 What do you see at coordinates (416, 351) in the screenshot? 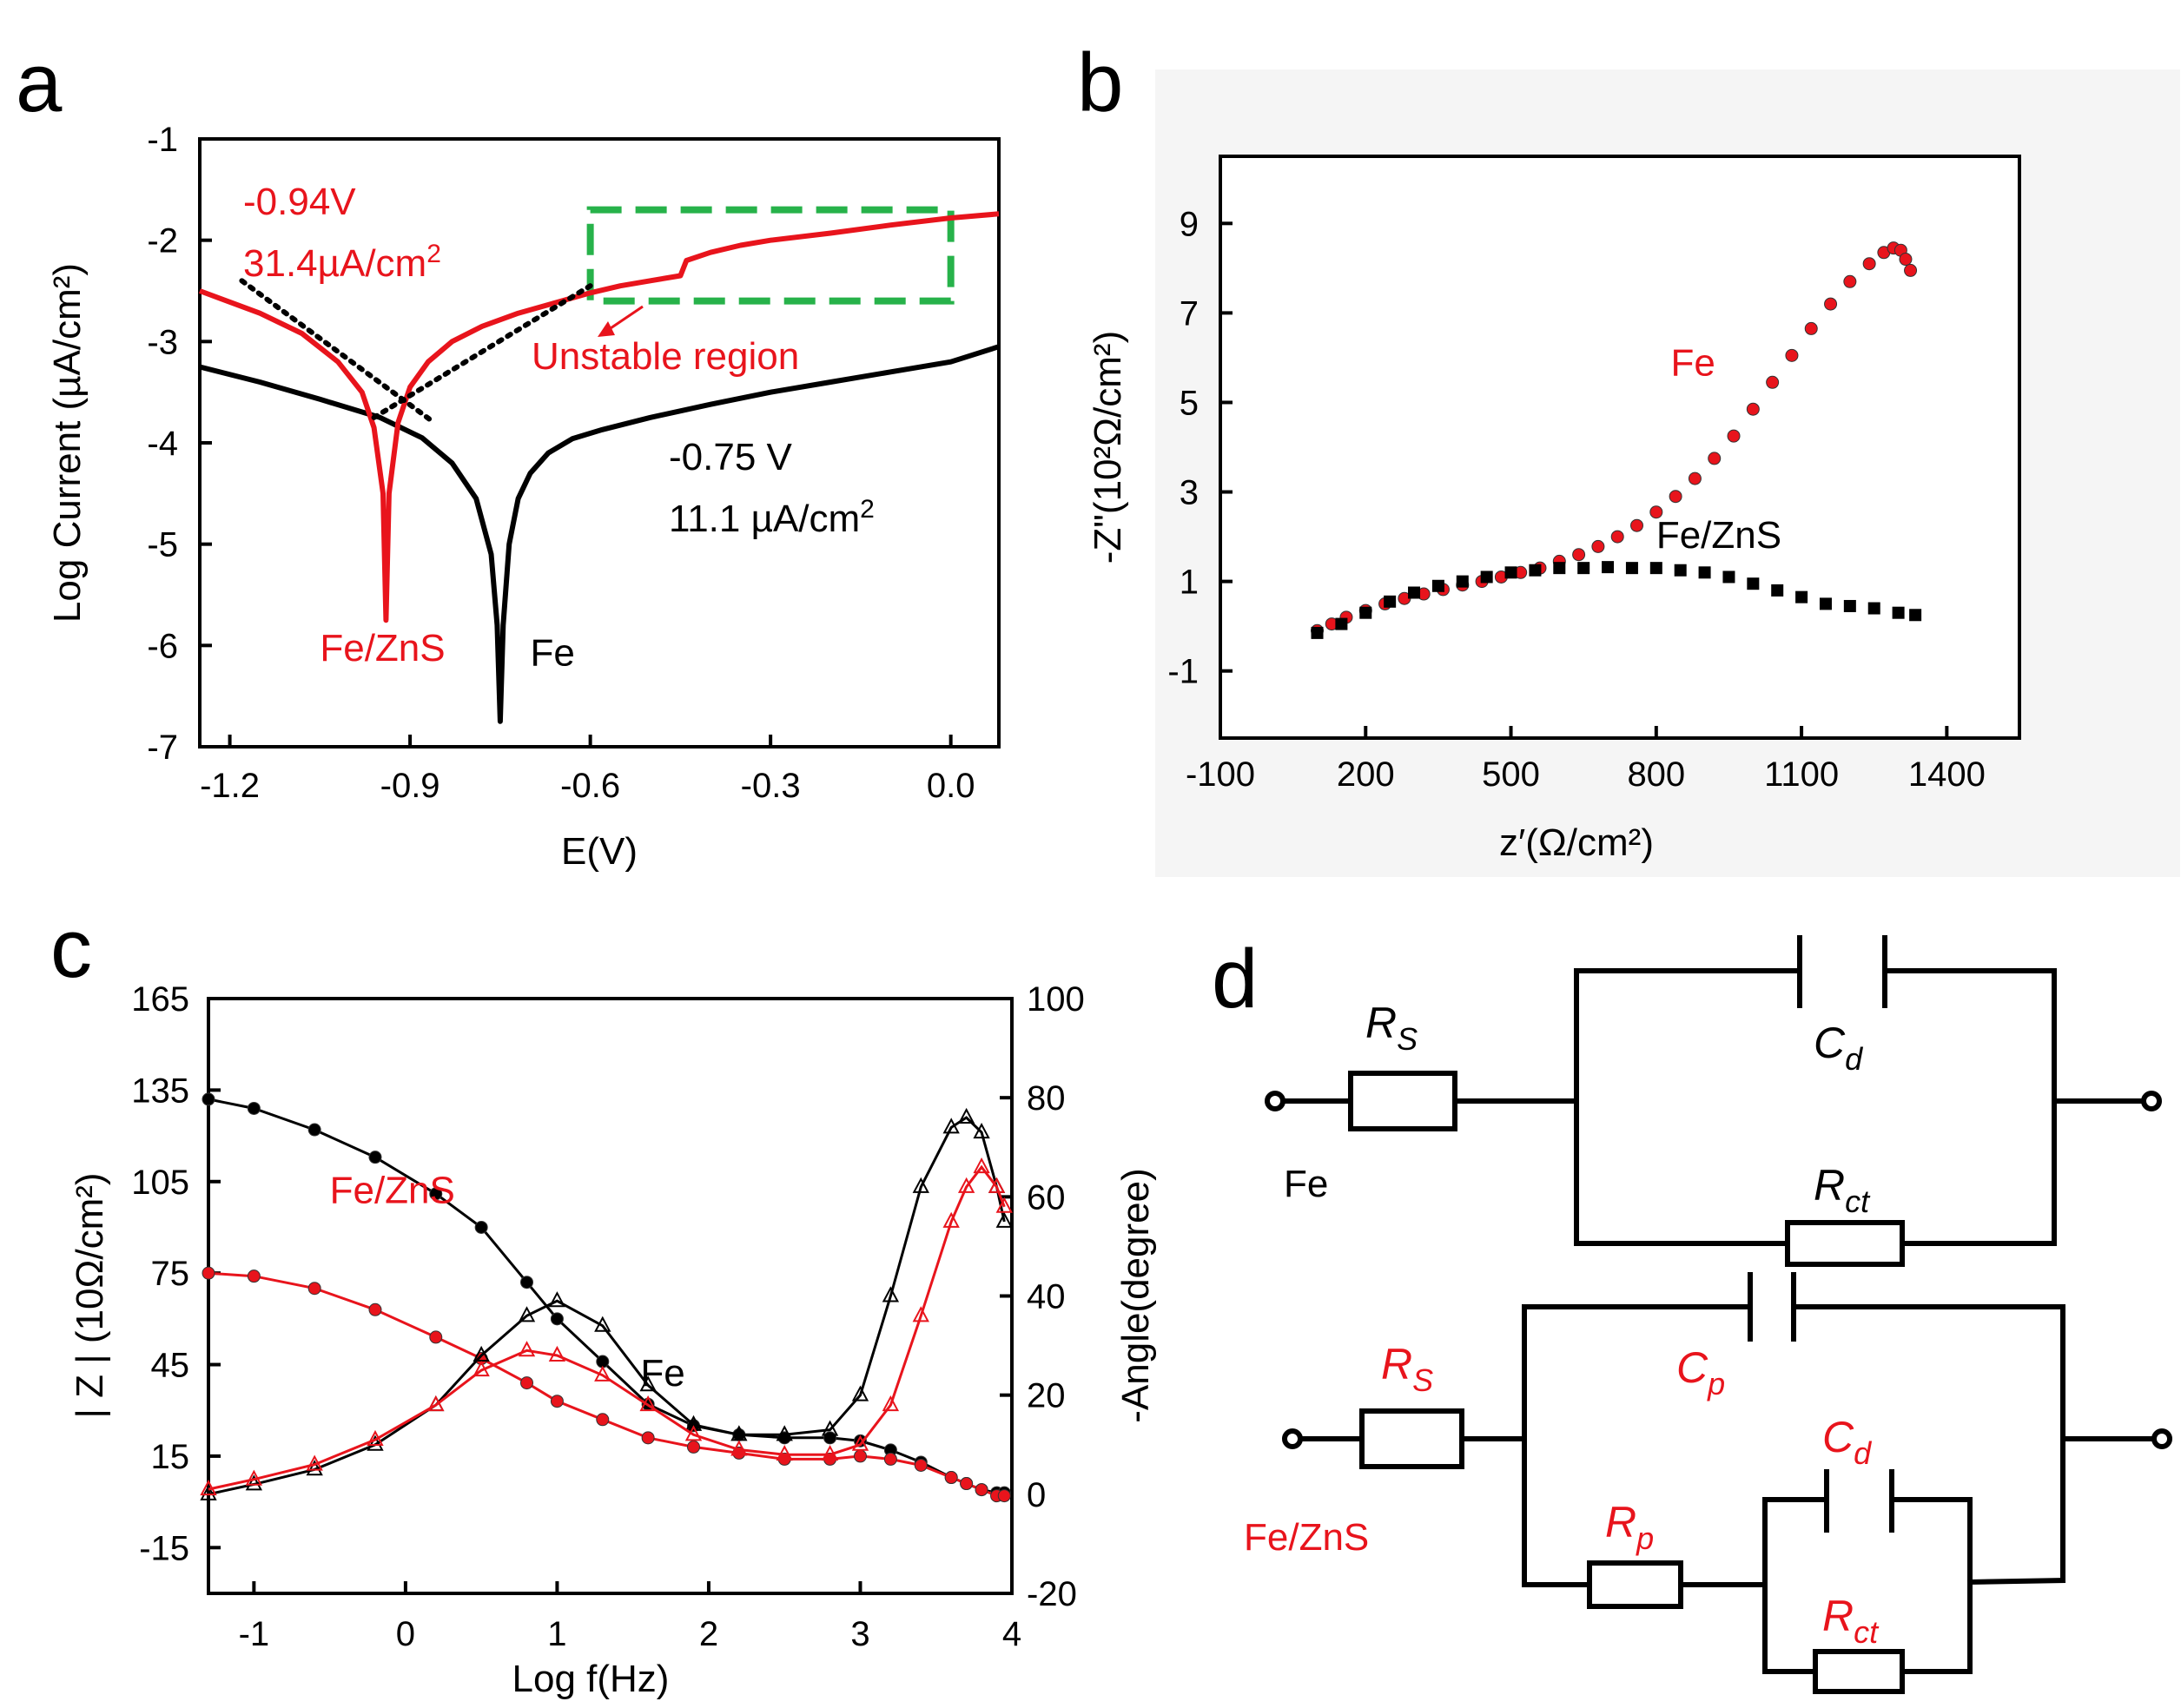
I see `tafel-lines` at bounding box center [416, 351].